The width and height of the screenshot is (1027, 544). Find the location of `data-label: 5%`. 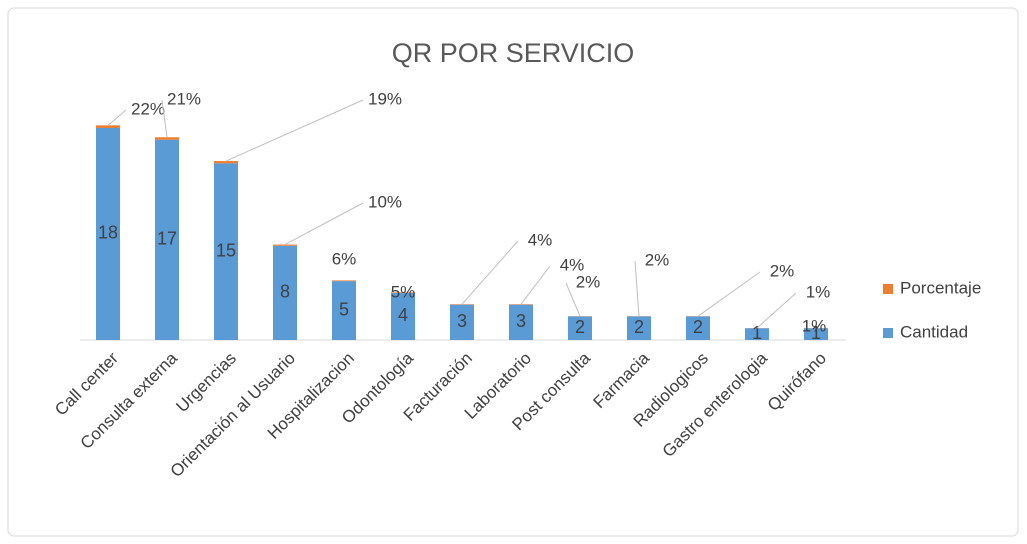

data-label: 5% is located at coordinates (403, 291).